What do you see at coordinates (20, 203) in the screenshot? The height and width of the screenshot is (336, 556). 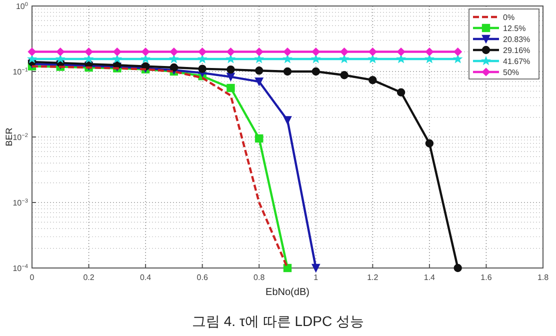 I see `y-tick-label: 10$^{−3}$` at bounding box center [20, 203].